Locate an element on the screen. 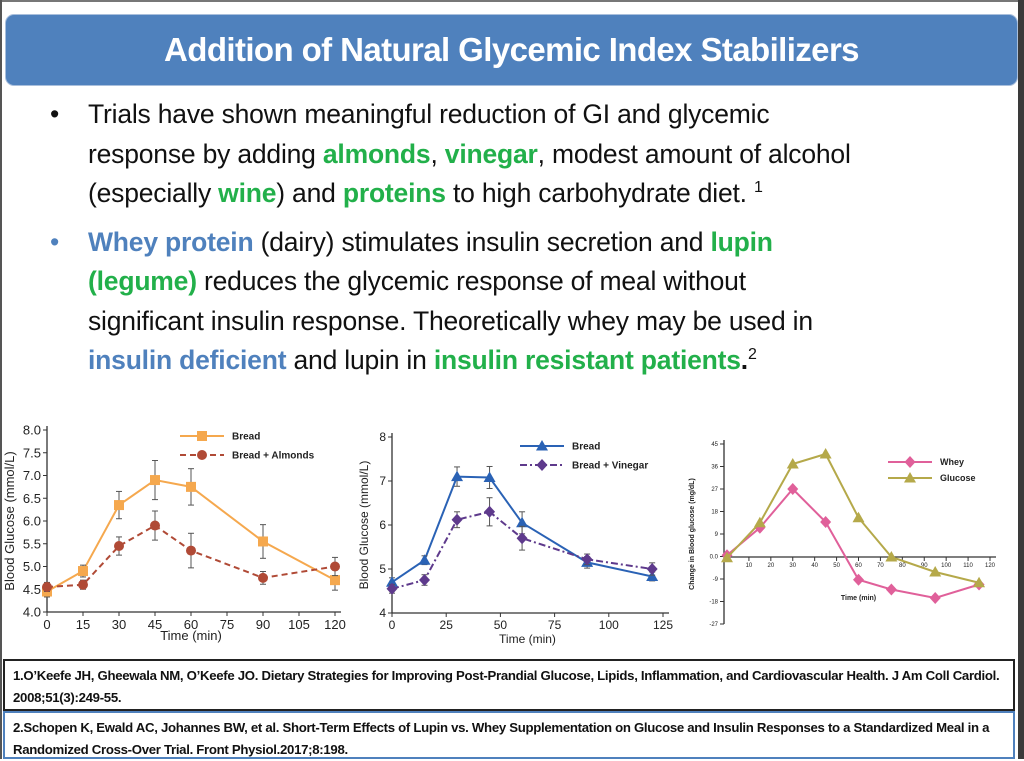 This screenshot has height=761, width=1024. text: to high carbohydrate diet. is located at coordinates (599, 193).